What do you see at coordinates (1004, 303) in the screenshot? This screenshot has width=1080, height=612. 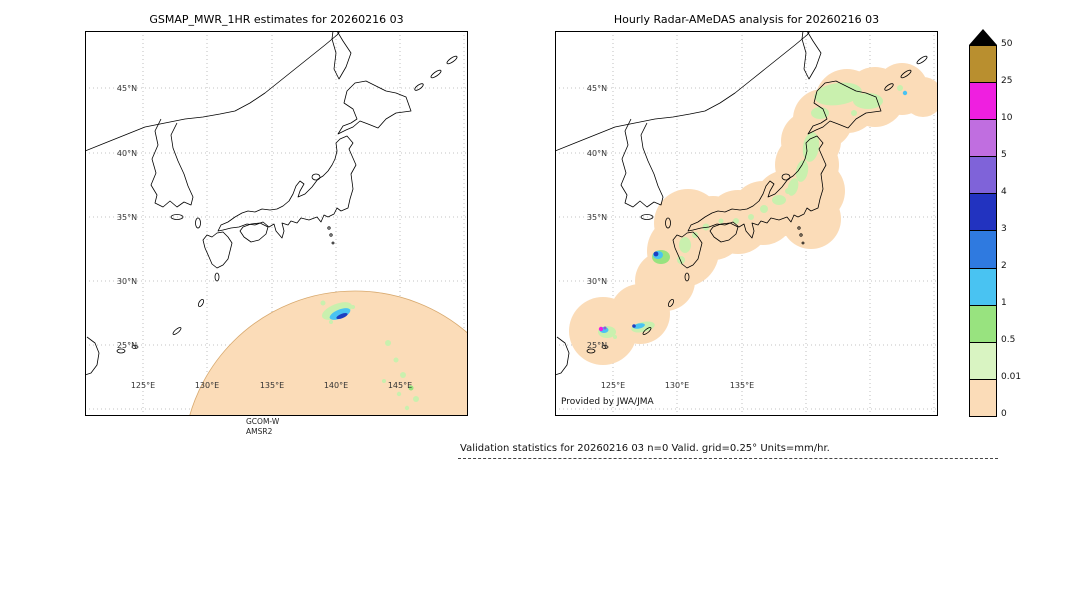 I see `colorbar-tick-label: 1` at bounding box center [1004, 303].